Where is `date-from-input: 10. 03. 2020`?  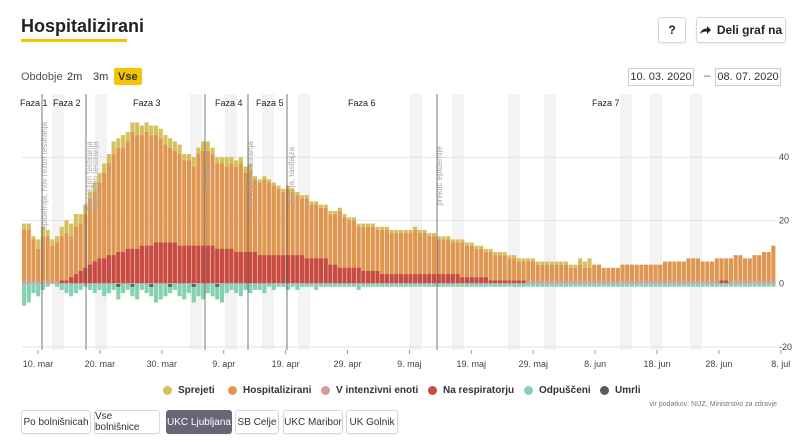 date-from-input: 10. 03. 2020 is located at coordinates (661, 77).